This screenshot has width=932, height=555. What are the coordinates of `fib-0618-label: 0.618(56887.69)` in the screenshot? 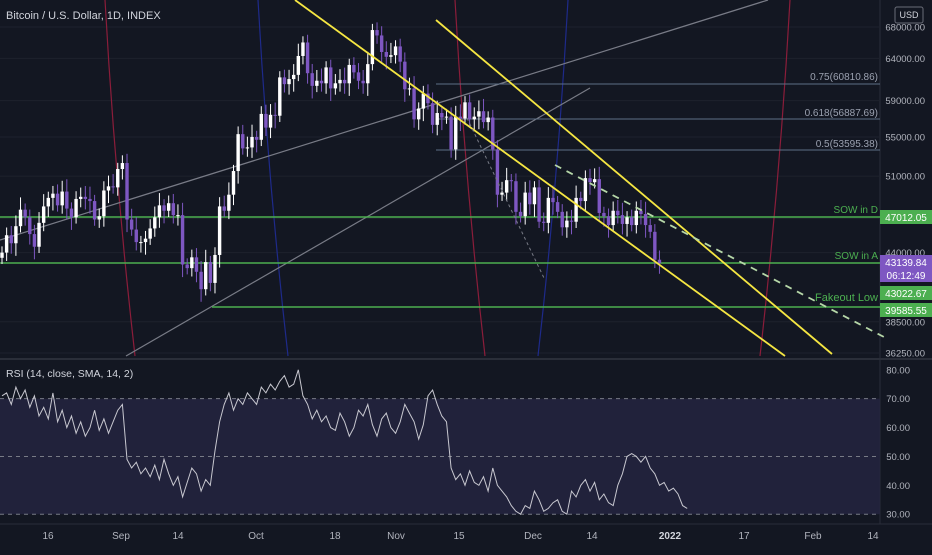 It's located at (841, 113).